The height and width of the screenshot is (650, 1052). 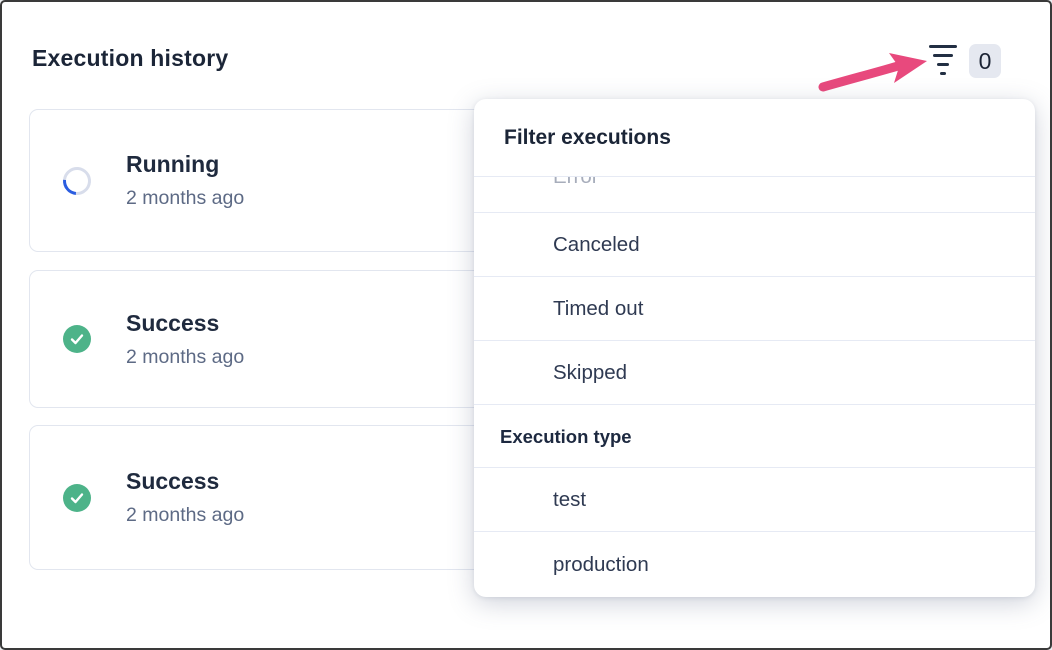 What do you see at coordinates (754, 245) in the screenshot?
I see `filter-option-canceled: Canceled` at bounding box center [754, 245].